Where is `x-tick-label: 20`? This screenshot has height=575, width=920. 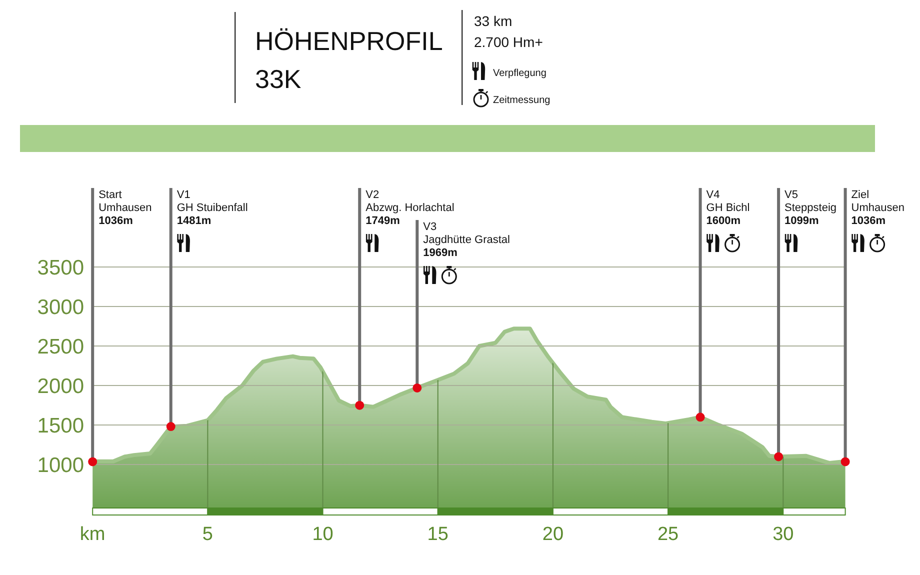 x-tick-label: 20 is located at coordinates (553, 534).